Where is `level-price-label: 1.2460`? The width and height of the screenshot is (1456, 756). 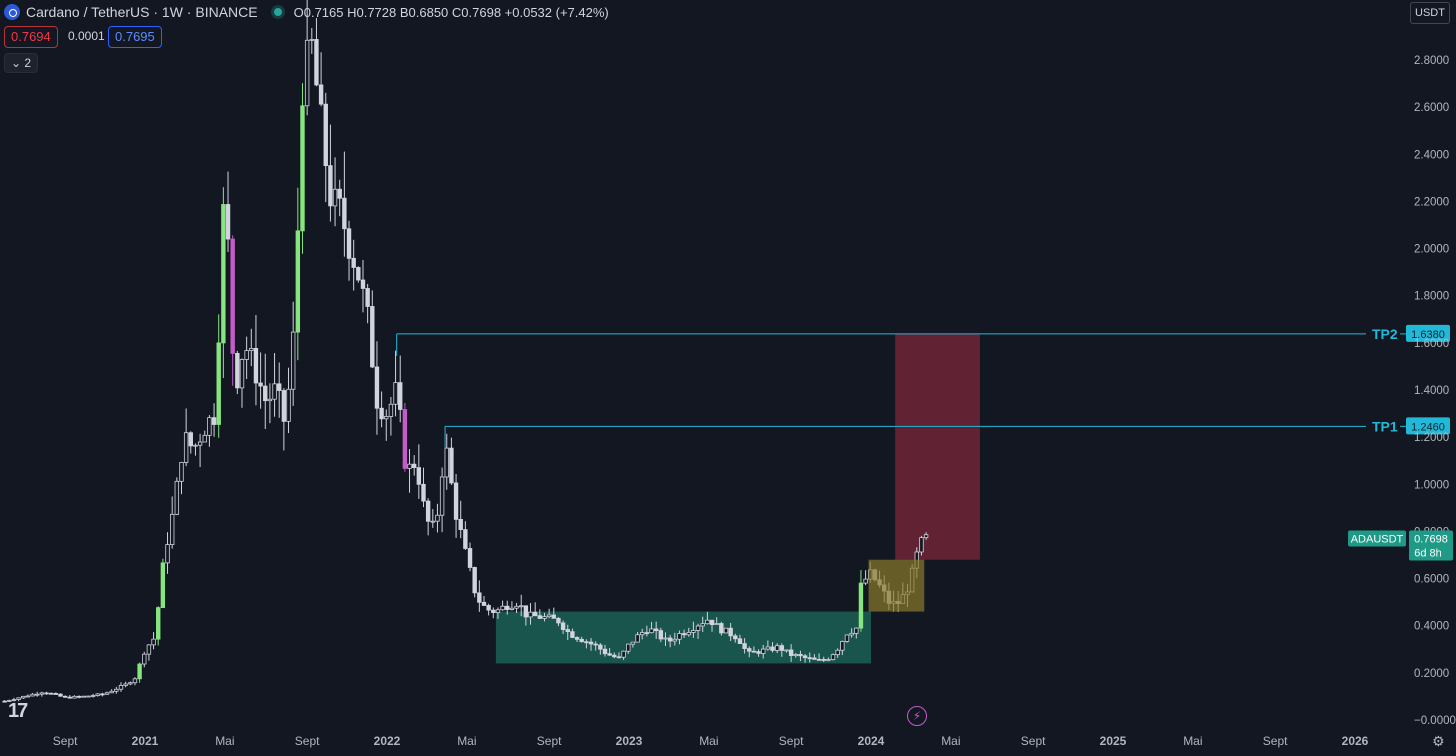 level-price-label: 1.2460 is located at coordinates (1428, 427).